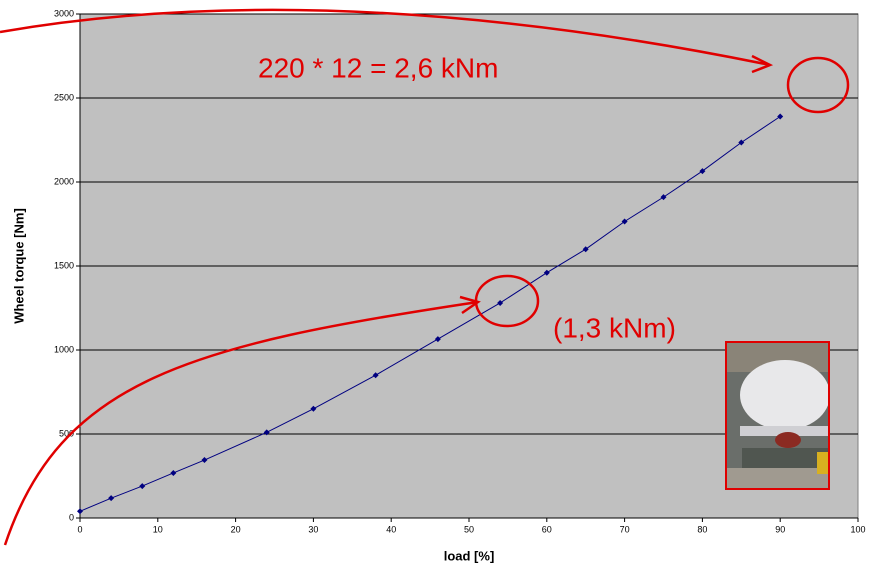 This screenshot has height=571, width=883. What do you see at coordinates (625, 529) in the screenshot?
I see `x-tick-label: 70` at bounding box center [625, 529].